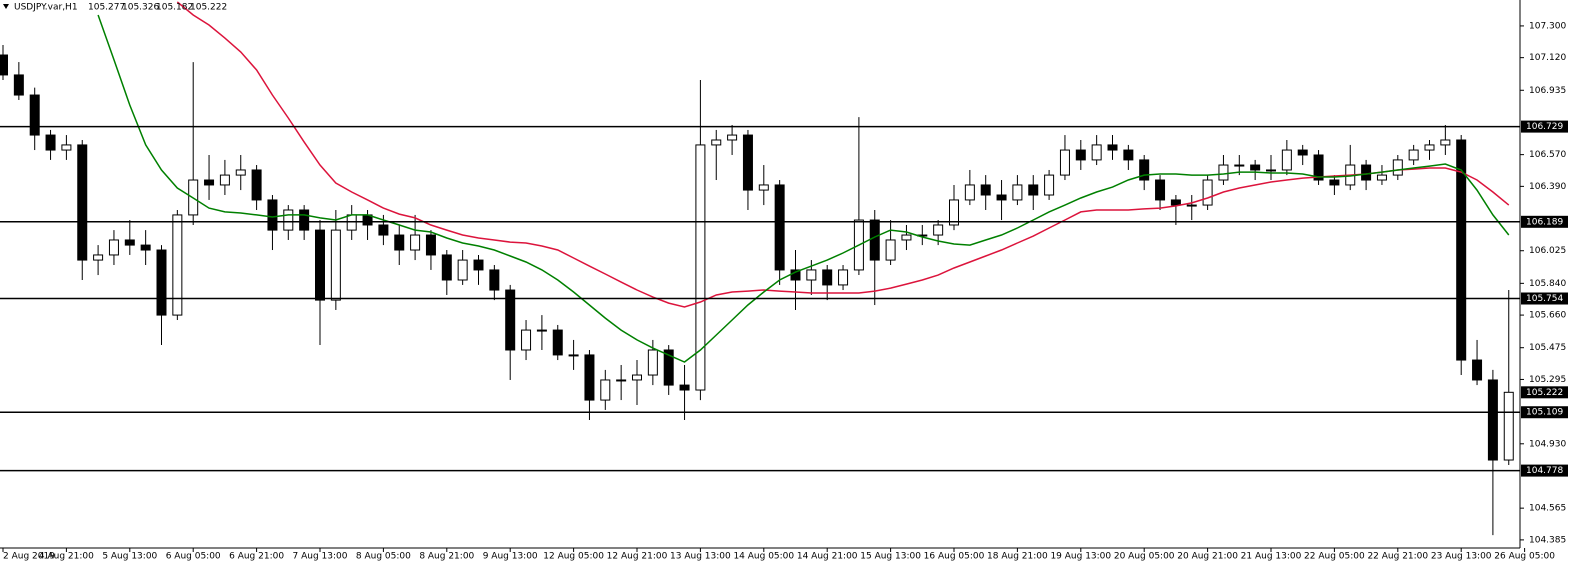 The width and height of the screenshot is (1589, 570). Describe the element at coordinates (106, 8) in the screenshot. I see `header-open: 105.277` at that location.